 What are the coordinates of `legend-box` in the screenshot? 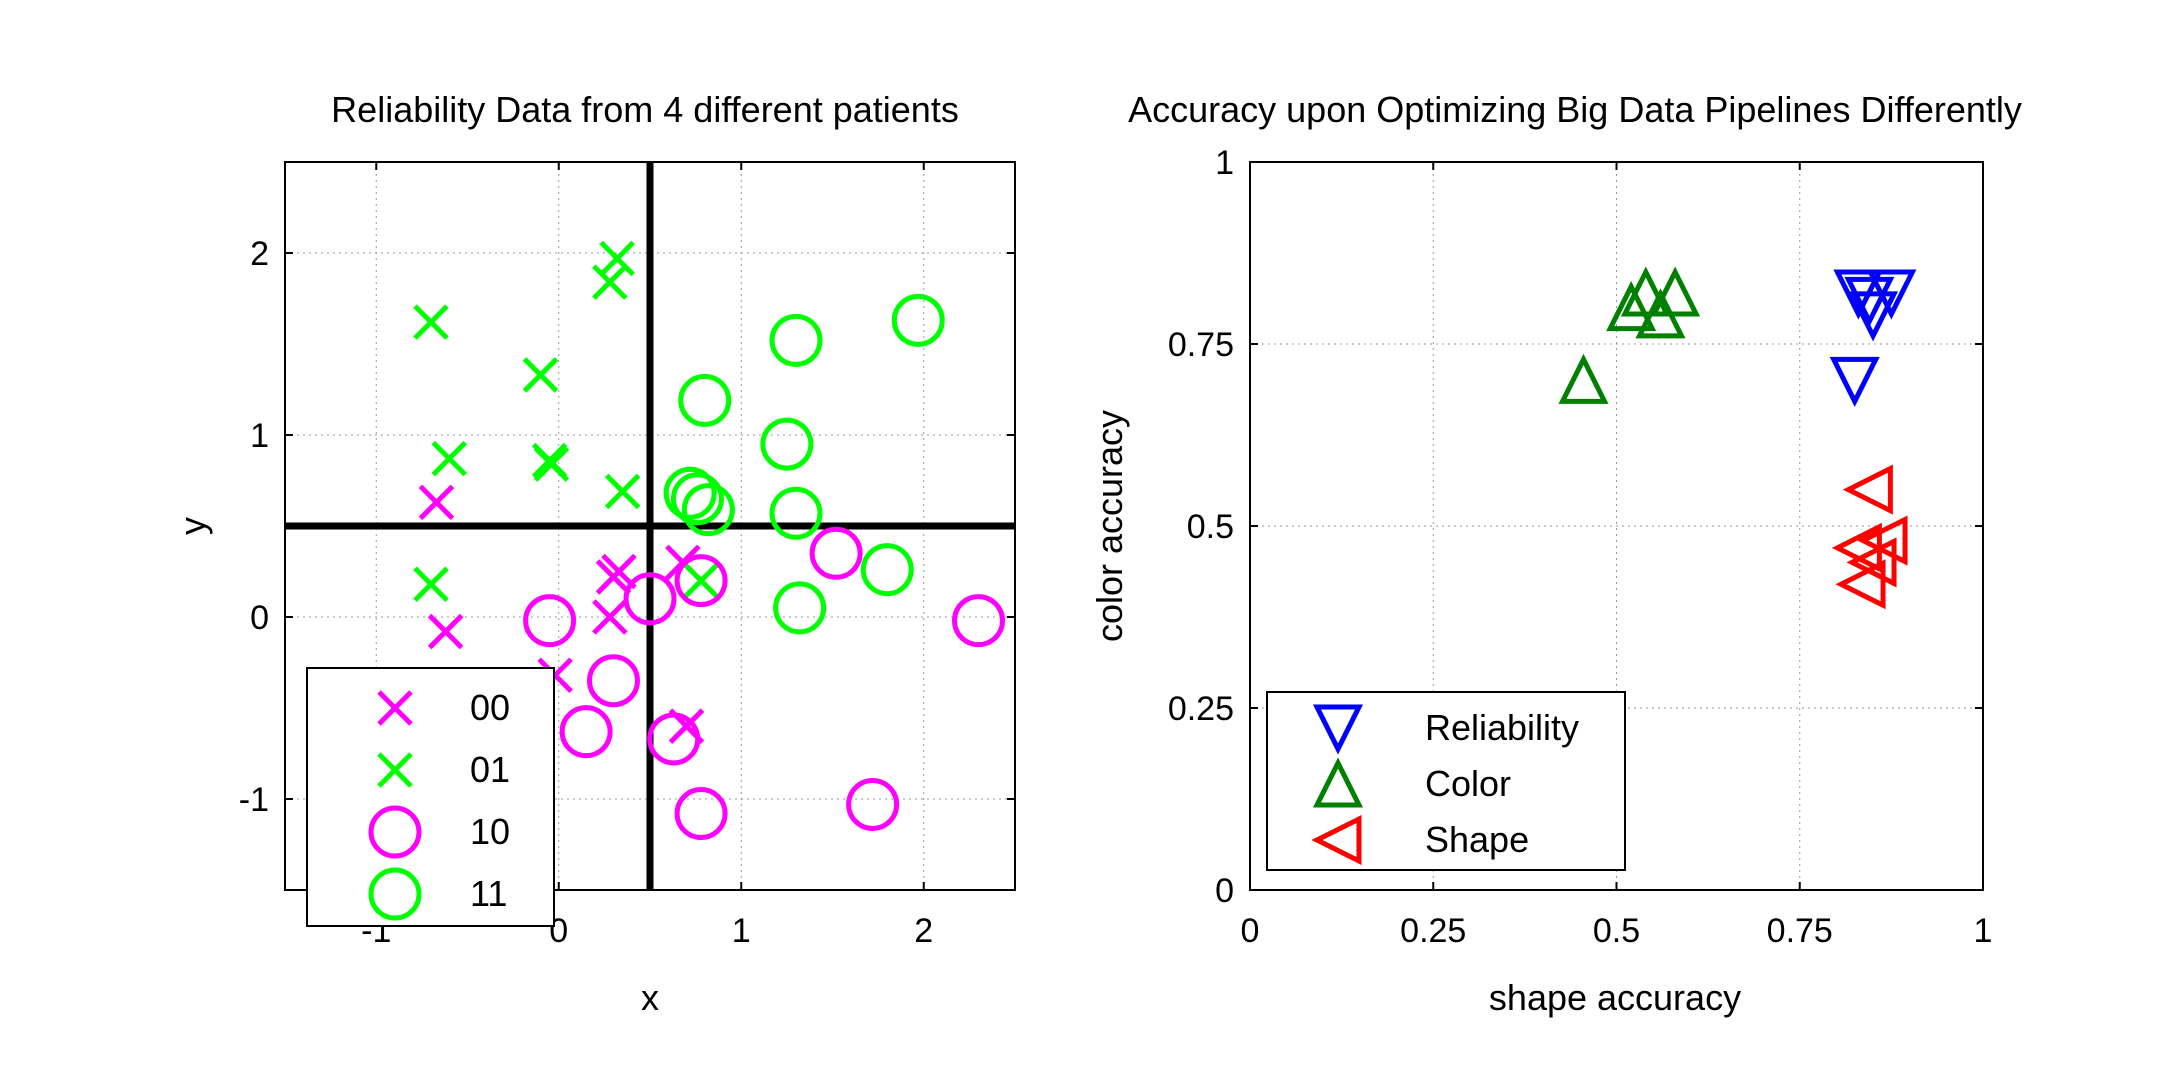 It's located at (430, 797).